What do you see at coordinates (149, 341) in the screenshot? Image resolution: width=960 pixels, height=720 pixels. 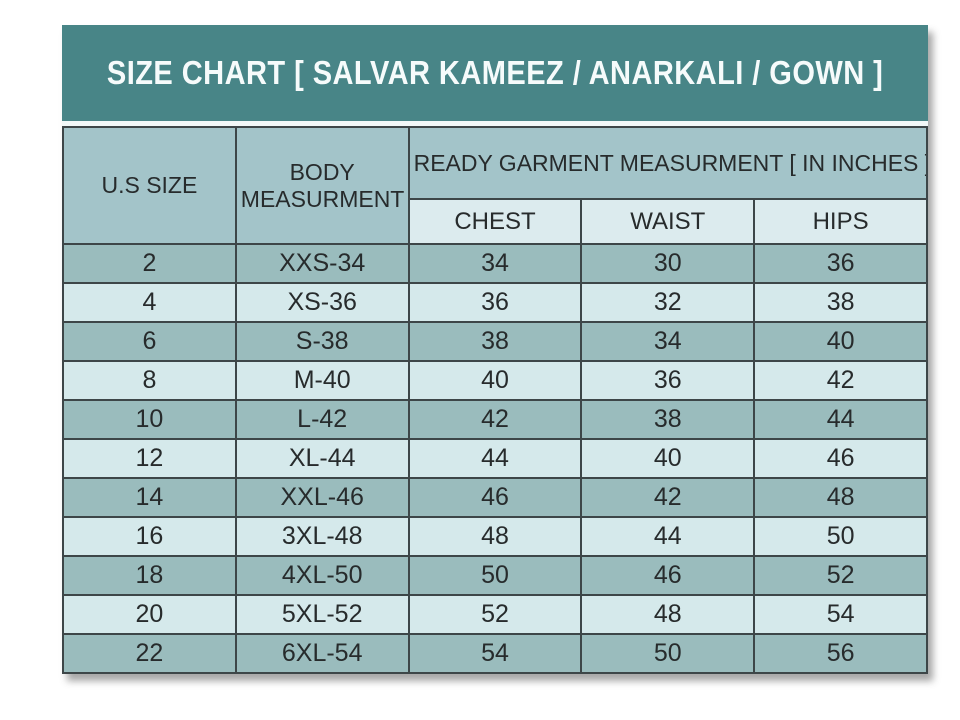 I see `table-cell: 6` at bounding box center [149, 341].